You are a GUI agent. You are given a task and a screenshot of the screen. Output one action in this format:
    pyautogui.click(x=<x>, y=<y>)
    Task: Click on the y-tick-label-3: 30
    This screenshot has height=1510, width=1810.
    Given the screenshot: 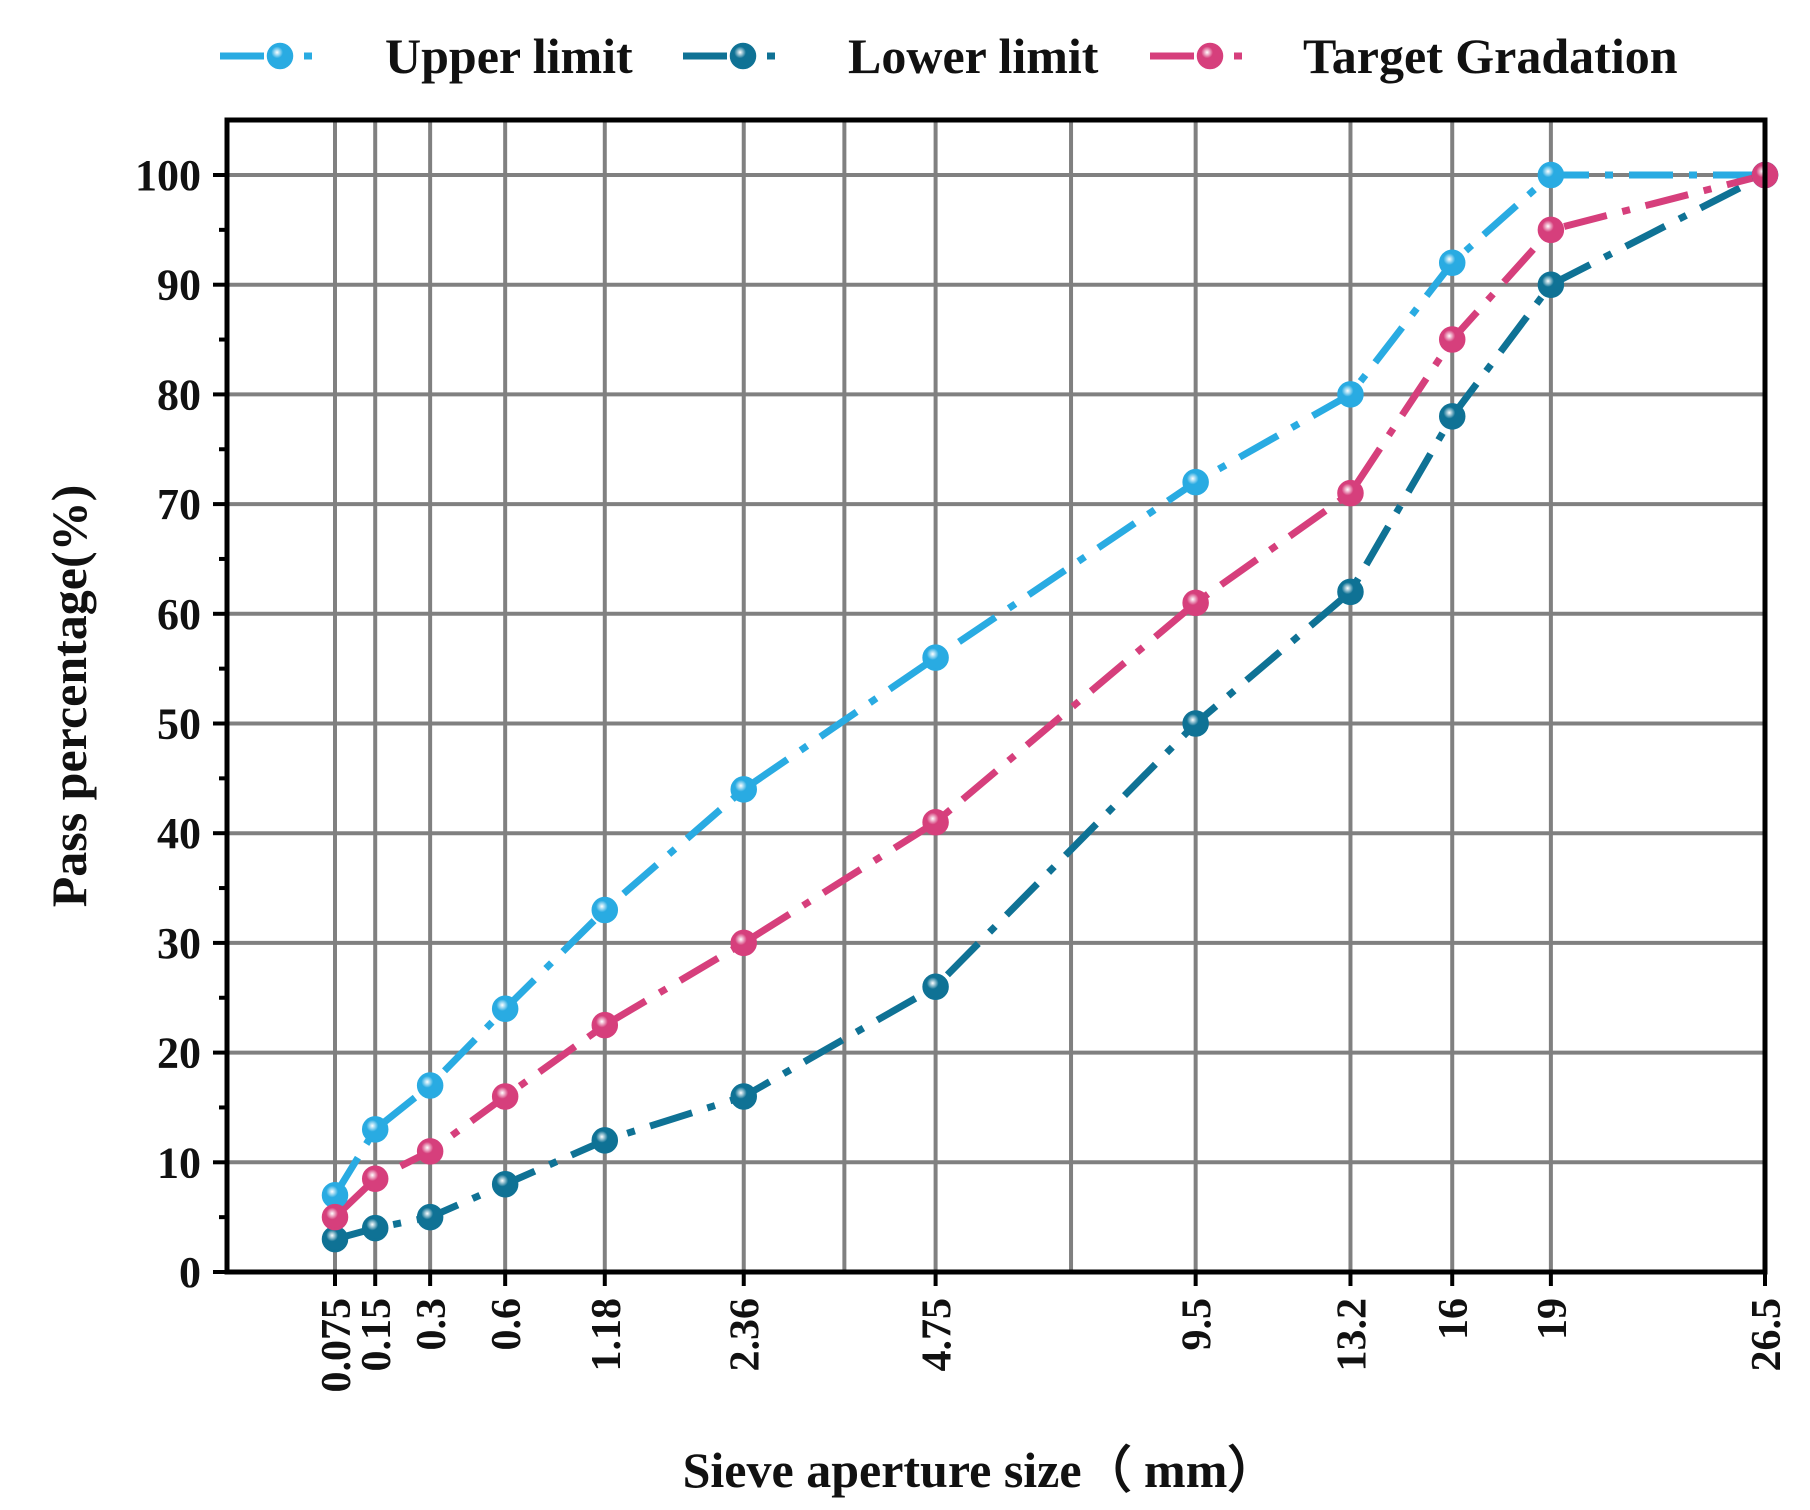 What is the action you would take?
    pyautogui.click(x=179, y=943)
    